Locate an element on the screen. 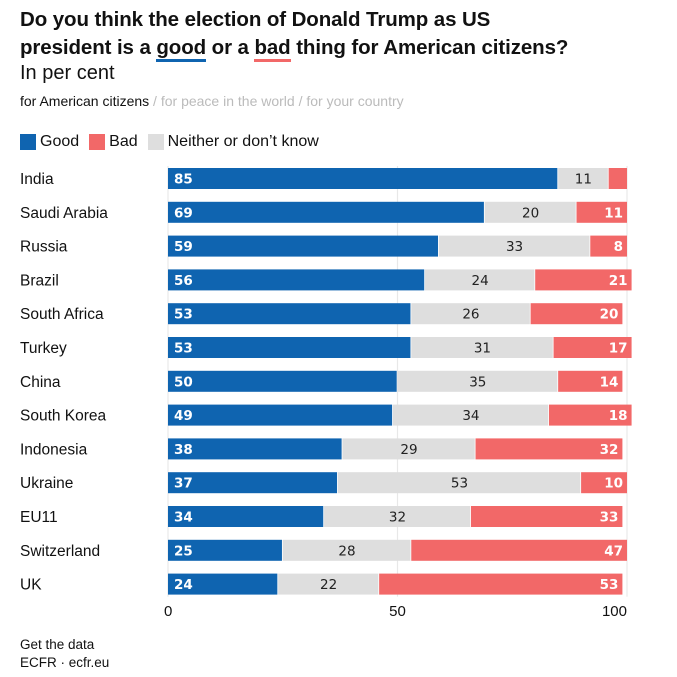 Image resolution: width=677 pixels, height=677 pixels. category-label: UK is located at coordinates (31, 585).